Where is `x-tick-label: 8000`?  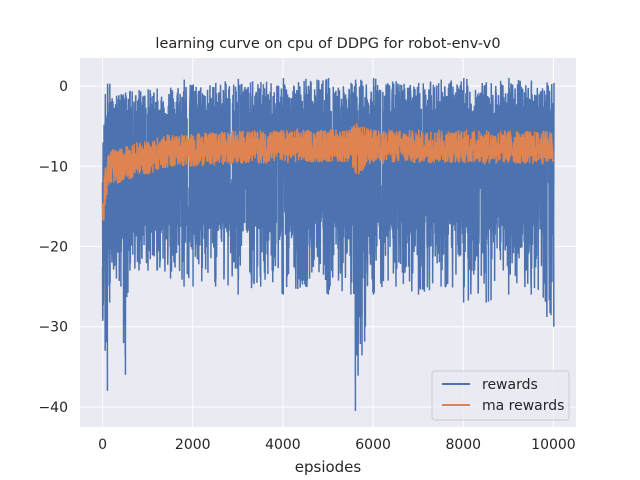
x-tick-label: 8000 is located at coordinates (463, 445).